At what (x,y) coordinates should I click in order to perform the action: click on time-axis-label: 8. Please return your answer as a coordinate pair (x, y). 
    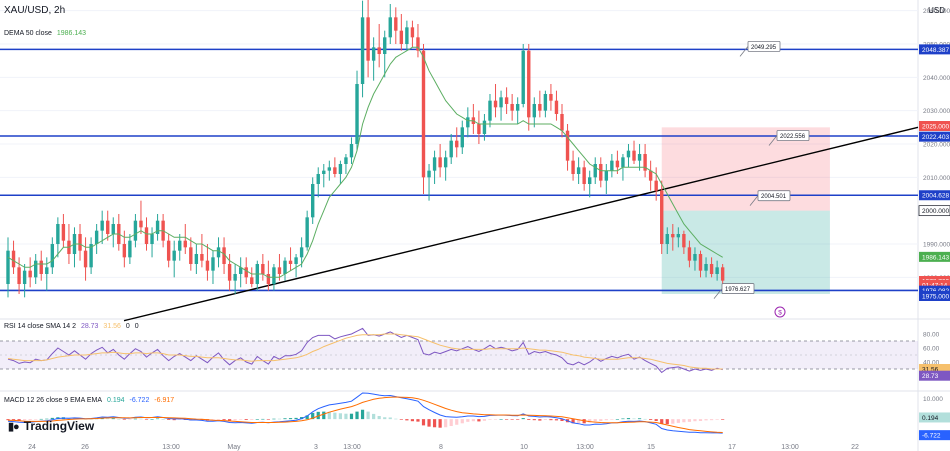
    Looking at the image, I should click on (441, 447).